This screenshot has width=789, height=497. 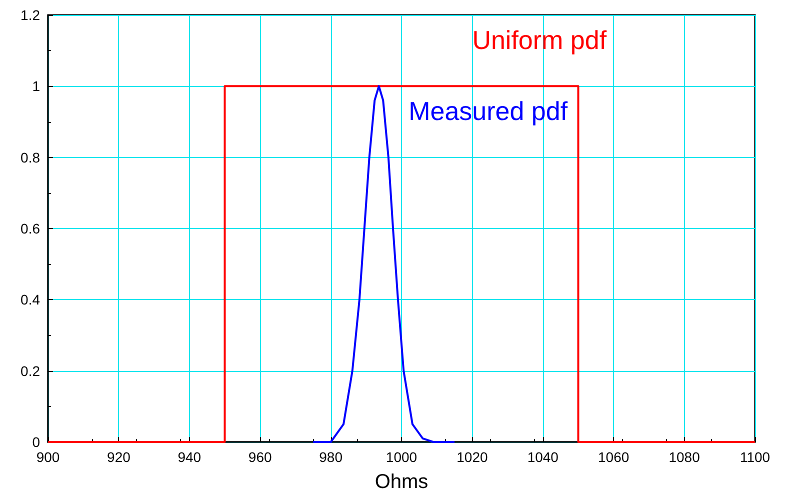 What do you see at coordinates (472, 457) in the screenshot?
I see `x-tick-label: 1020` at bounding box center [472, 457].